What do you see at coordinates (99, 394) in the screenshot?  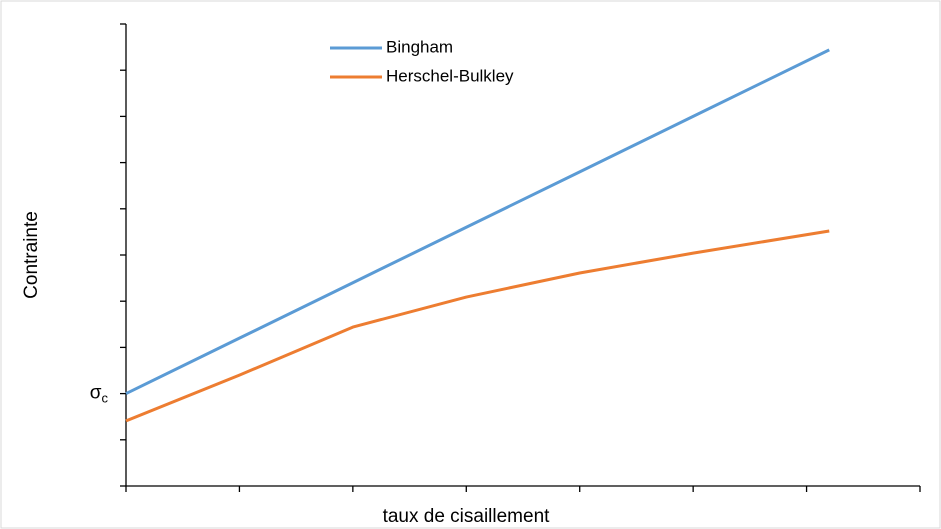 I see `y-tick-label: σc` at bounding box center [99, 394].